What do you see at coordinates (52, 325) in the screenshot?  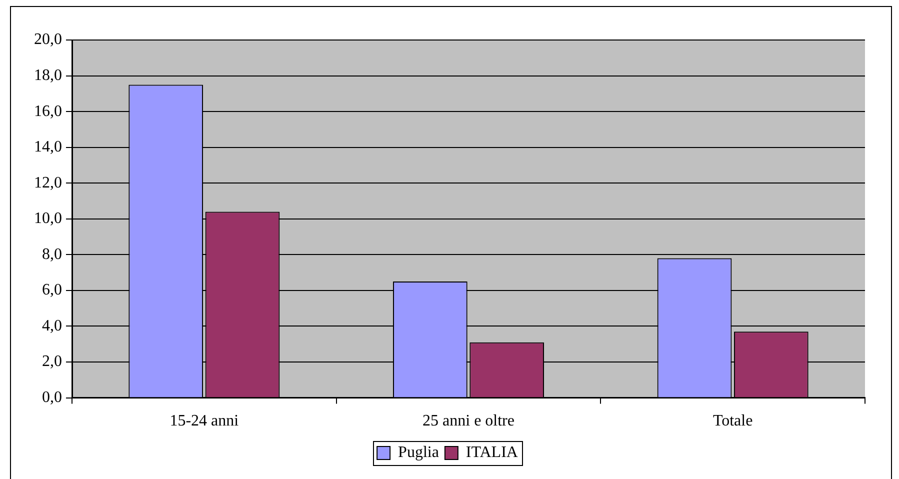 I see `y-tick-label: 4,0` at bounding box center [52, 325].